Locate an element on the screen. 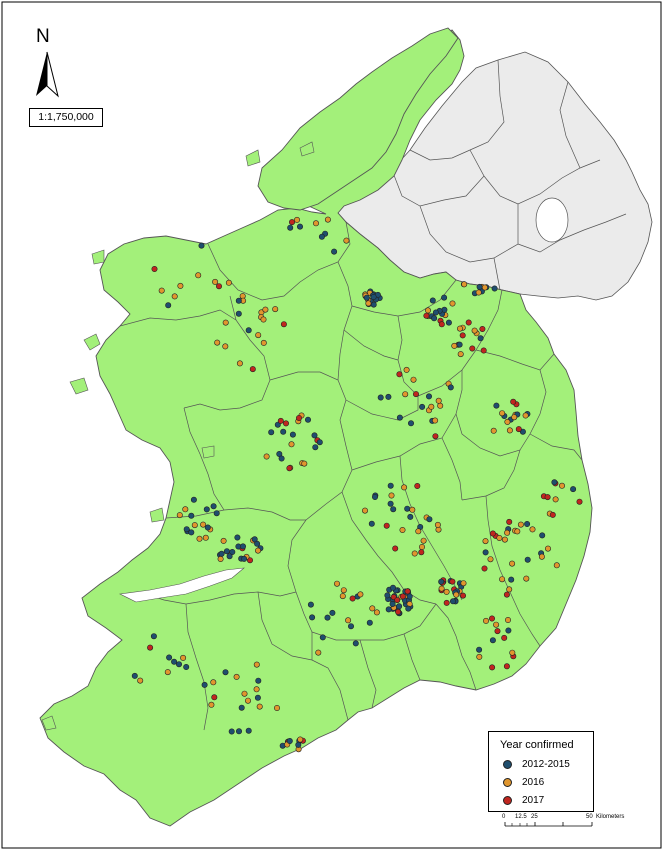  north-label: N is located at coordinates (43, 36).